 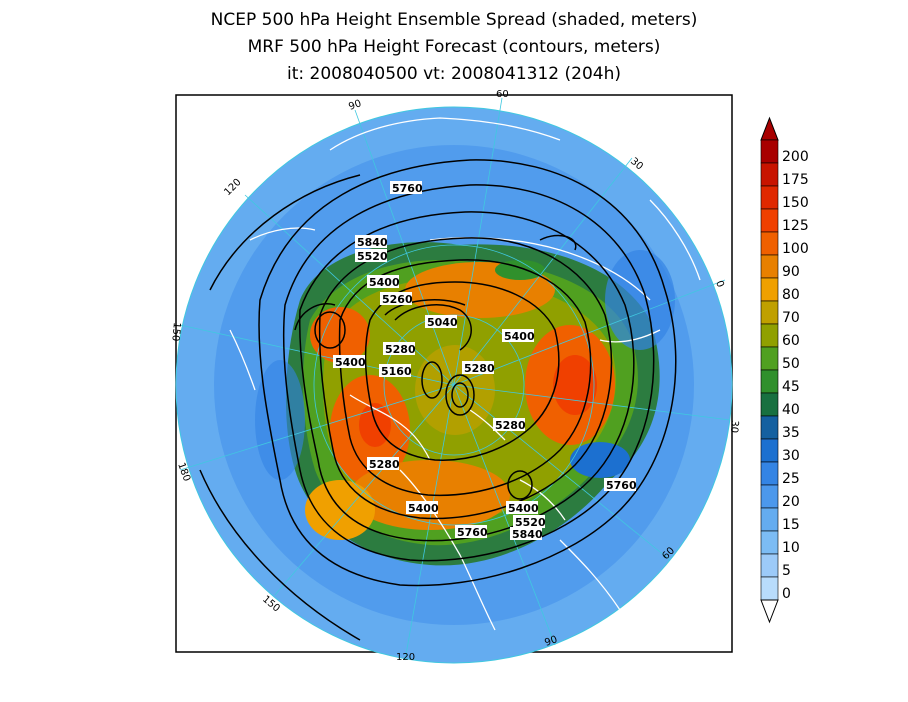 What do you see at coordinates (769, 611) in the screenshot?
I see `colorbar-min-arrow` at bounding box center [769, 611].